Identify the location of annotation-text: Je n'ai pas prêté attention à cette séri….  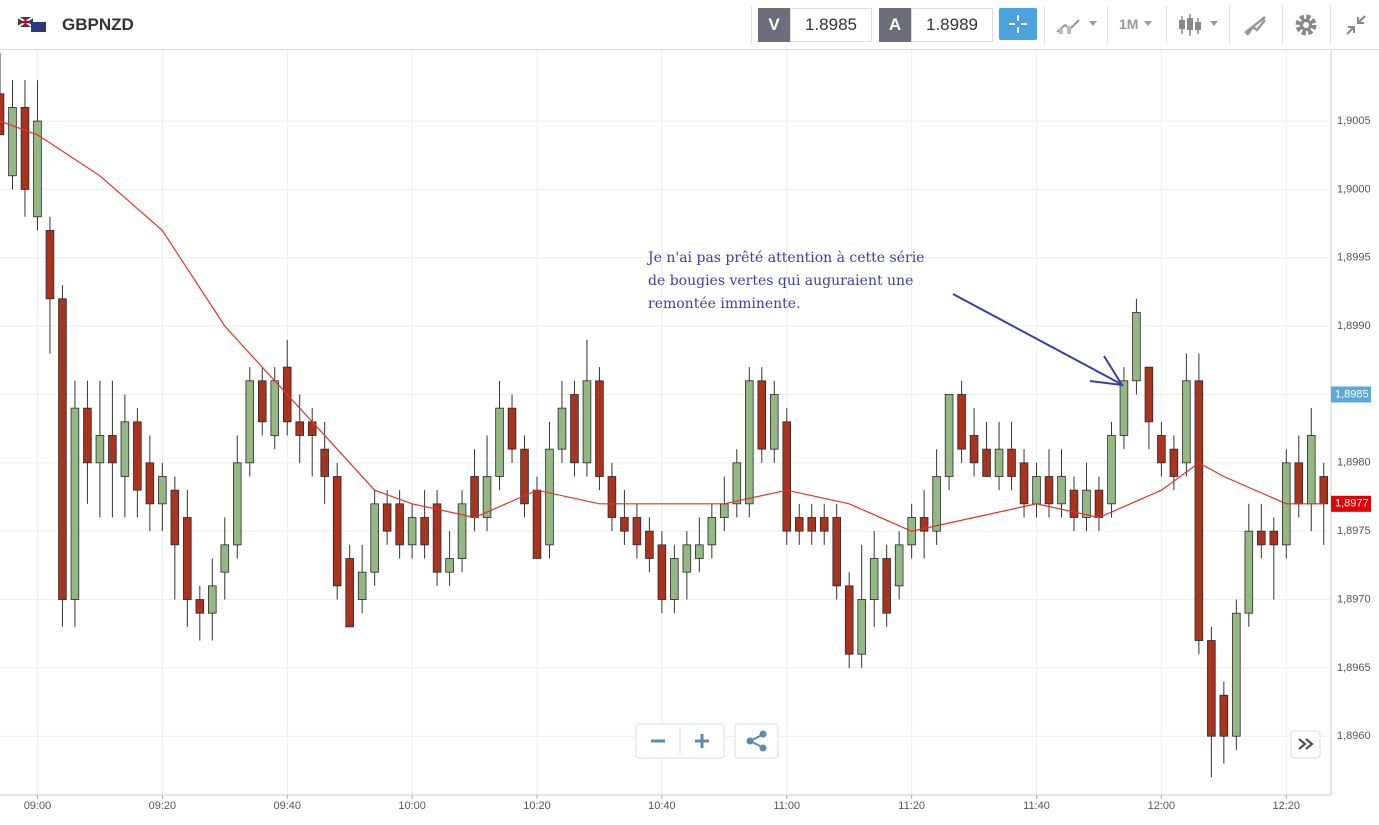
(785, 257).